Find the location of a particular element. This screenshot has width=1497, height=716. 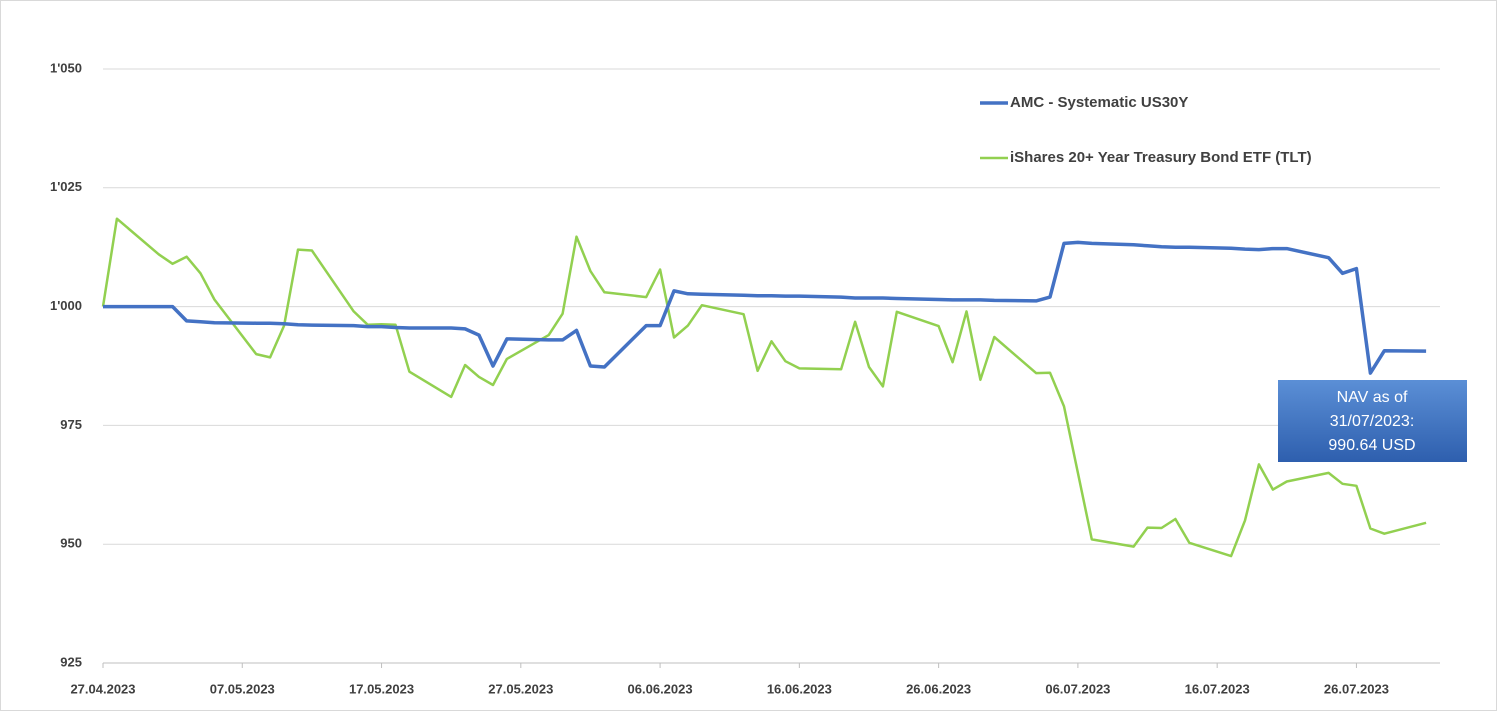

x-tick-label: 26.06.2023 is located at coordinates (938, 688).